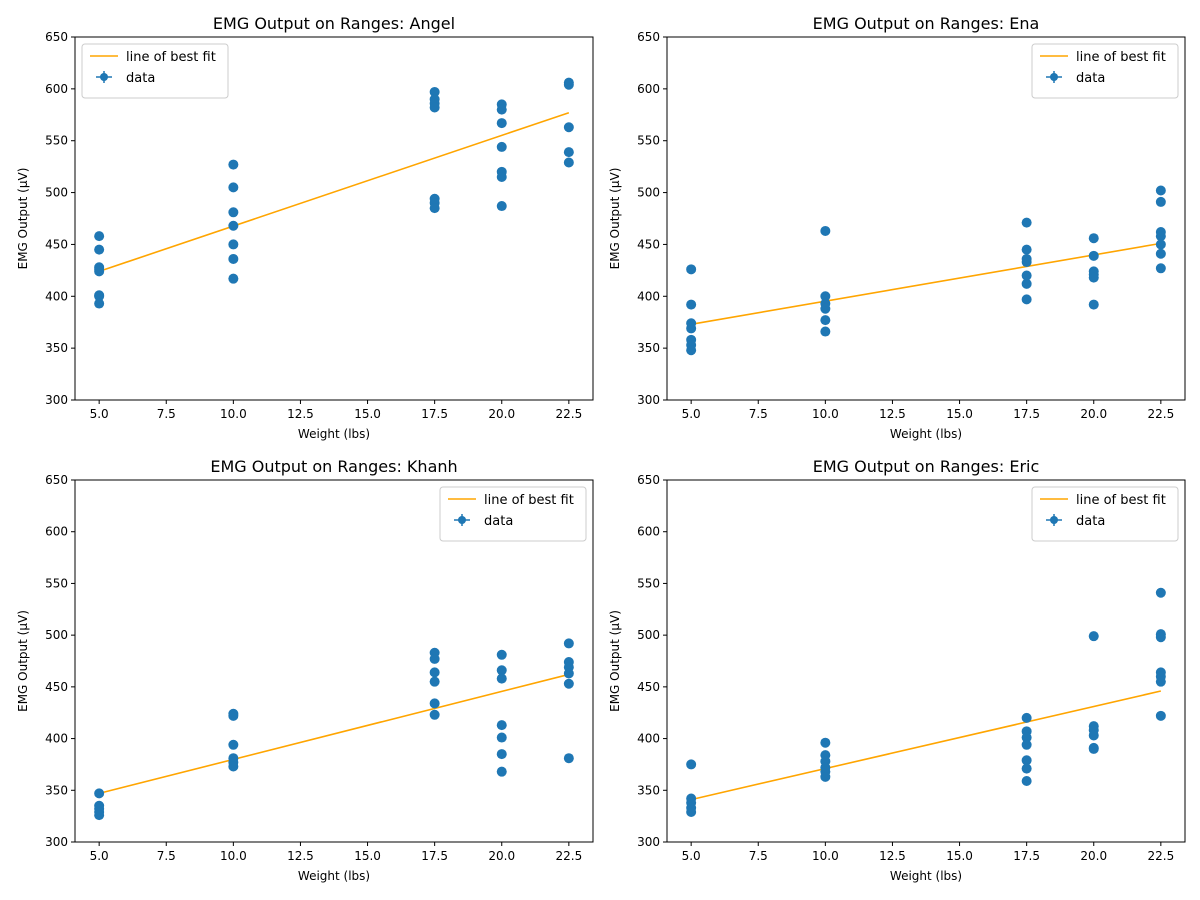  What do you see at coordinates (334, 23) in the screenshot?
I see `chart-title: EMG Output on Ranges: Angel` at bounding box center [334, 23].